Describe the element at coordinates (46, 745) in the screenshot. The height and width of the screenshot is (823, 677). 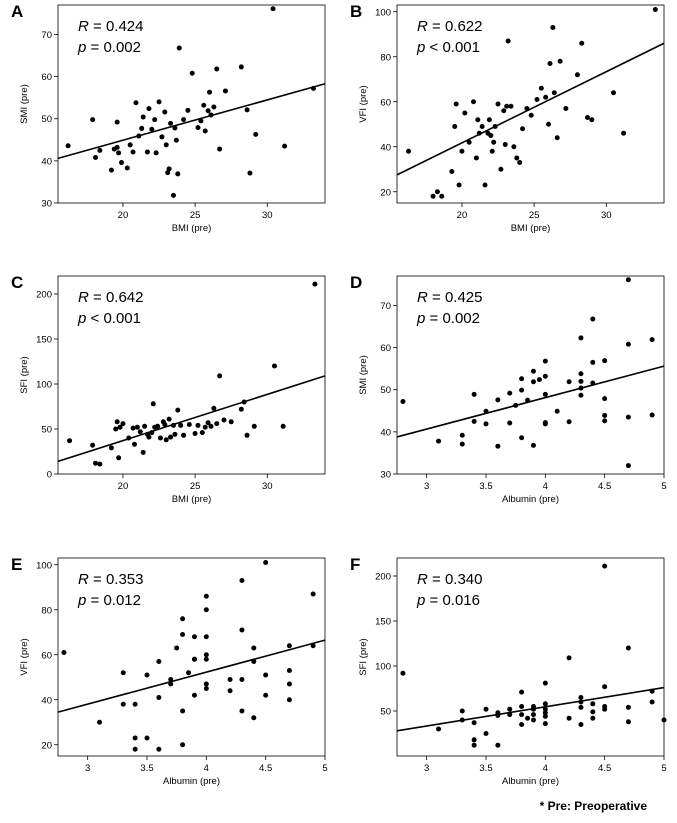
I see `y-tick-label: 20` at that location.